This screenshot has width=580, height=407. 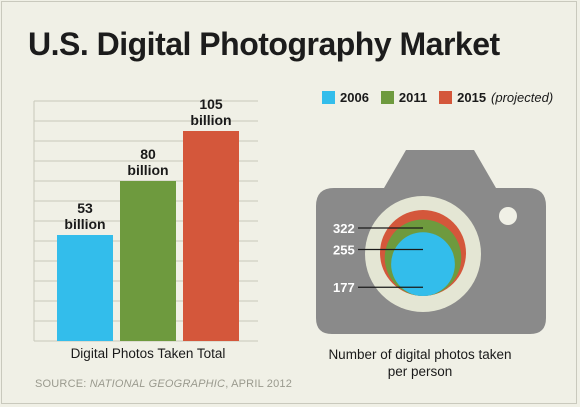 I want to click on legend-item-2011: 2011, so click(x=404, y=97).